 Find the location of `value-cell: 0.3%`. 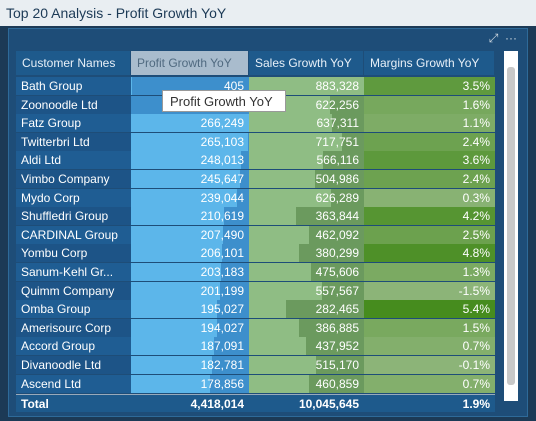

value-cell: 0.3% is located at coordinates (476, 197).